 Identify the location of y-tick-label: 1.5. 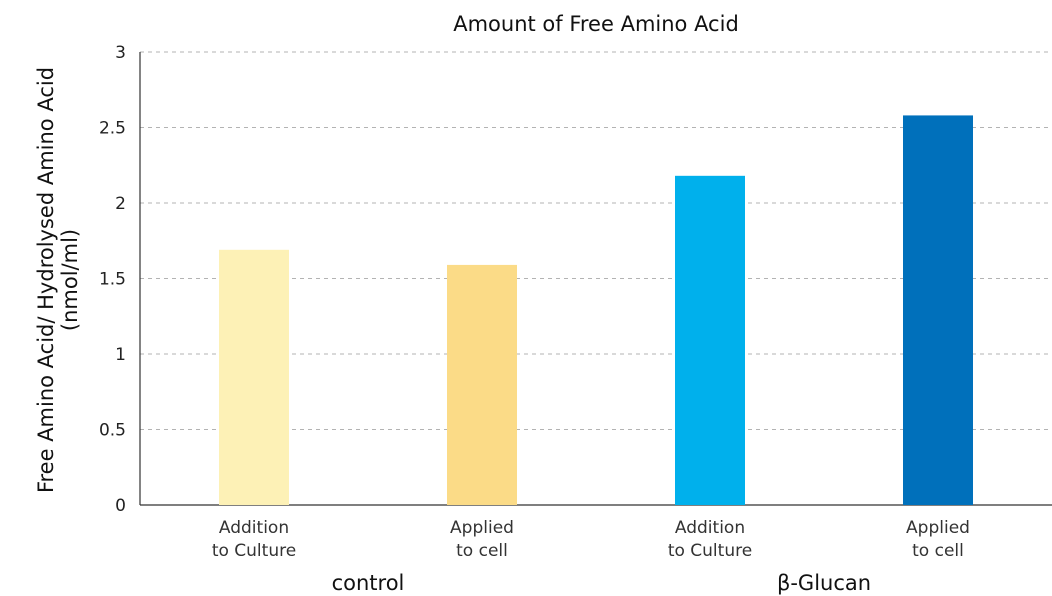
(112, 280).